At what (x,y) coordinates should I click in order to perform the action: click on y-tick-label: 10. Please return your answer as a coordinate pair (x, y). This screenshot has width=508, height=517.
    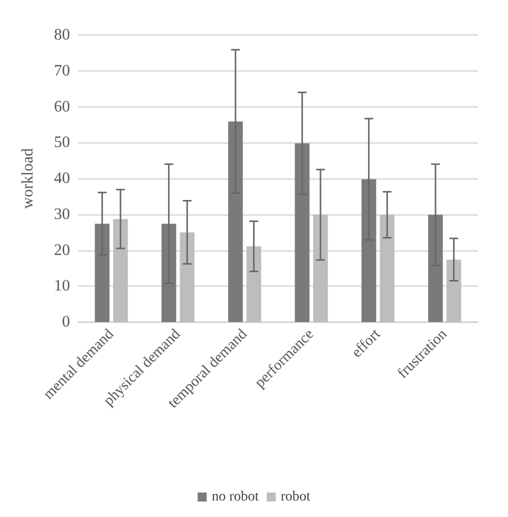
    Looking at the image, I should click on (62, 286).